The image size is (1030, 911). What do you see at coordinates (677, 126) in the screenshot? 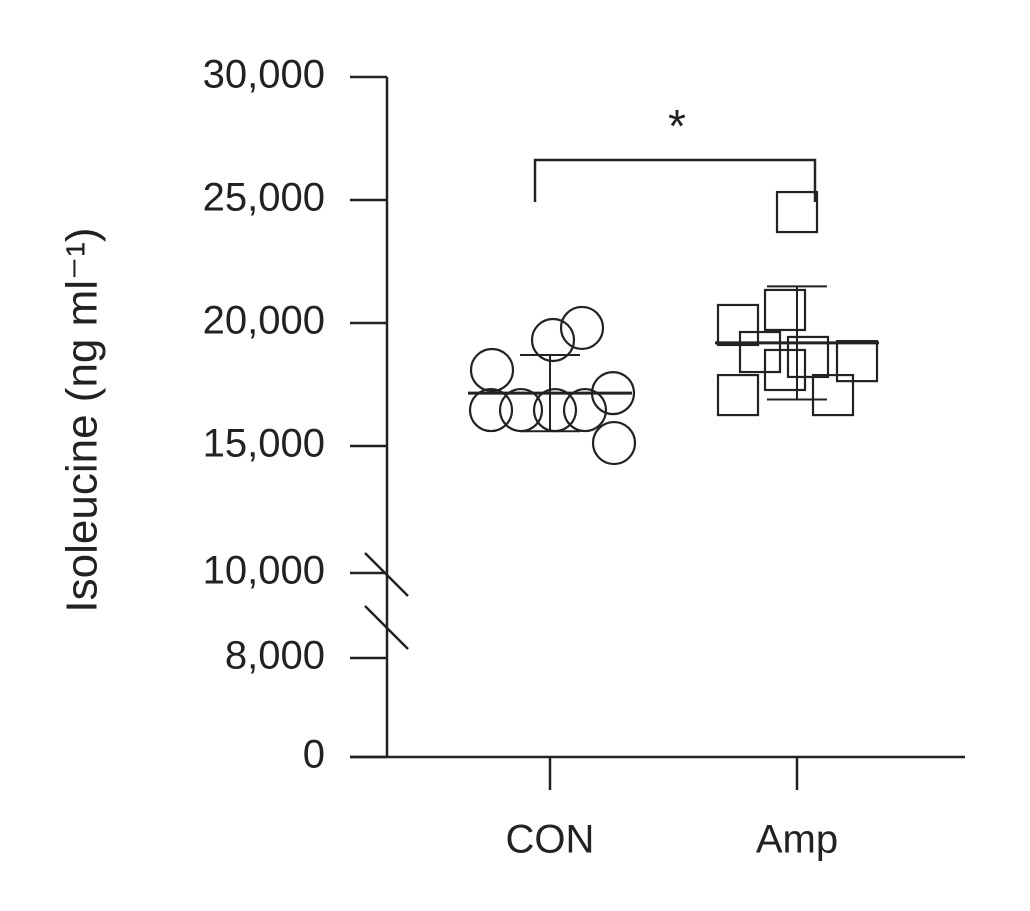
I see `significance-label: *` at bounding box center [677, 126].